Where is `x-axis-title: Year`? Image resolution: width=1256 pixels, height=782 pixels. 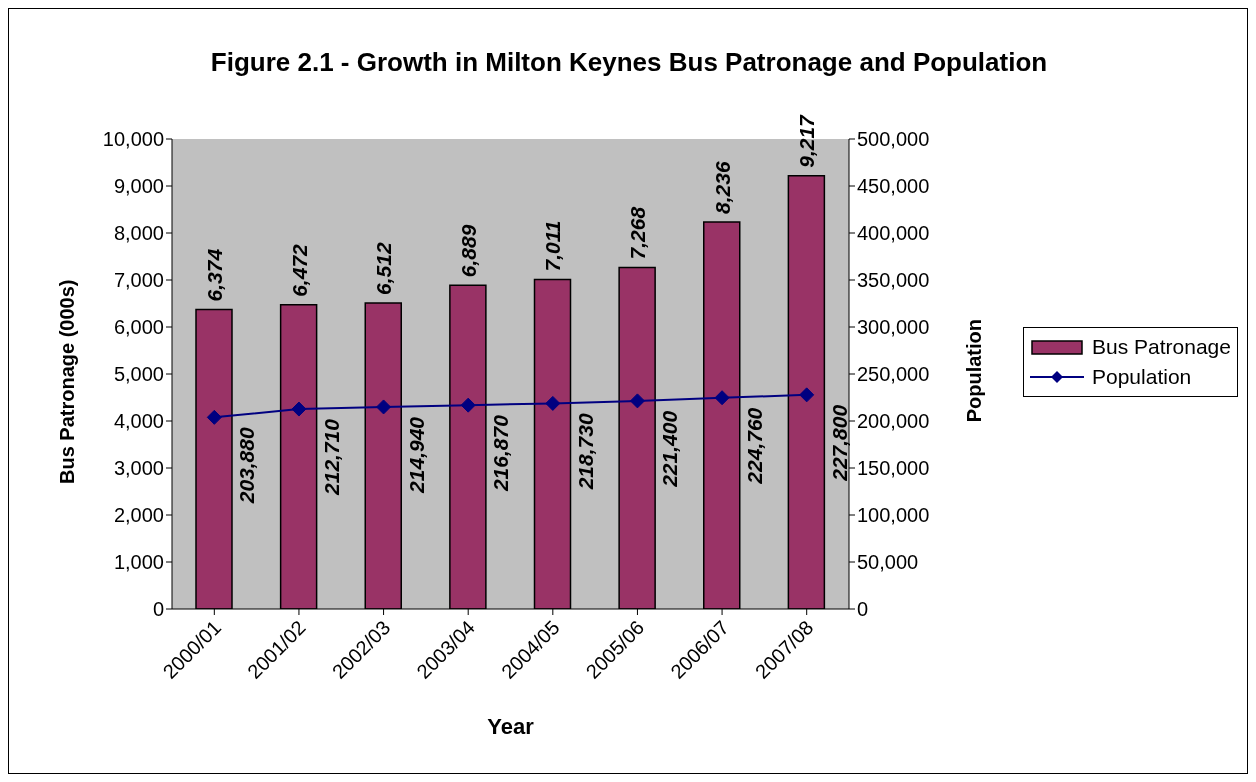
x-axis-title: Year is located at coordinates (511, 726).